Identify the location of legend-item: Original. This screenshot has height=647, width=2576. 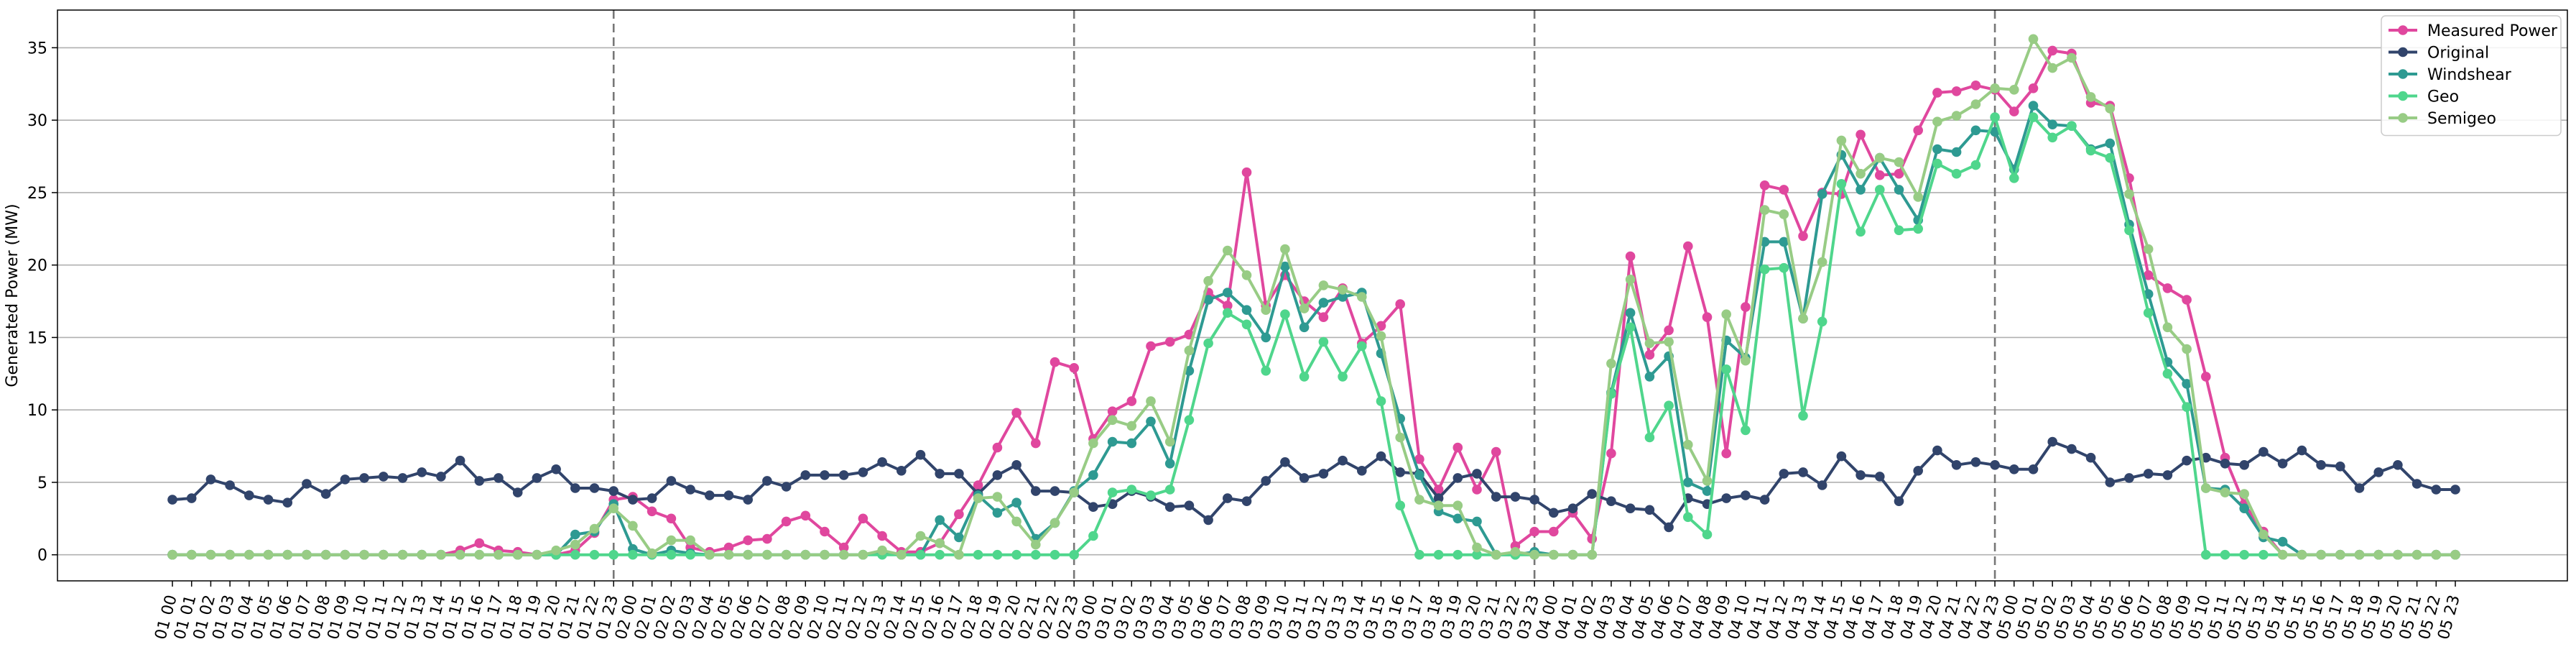
(2439, 54).